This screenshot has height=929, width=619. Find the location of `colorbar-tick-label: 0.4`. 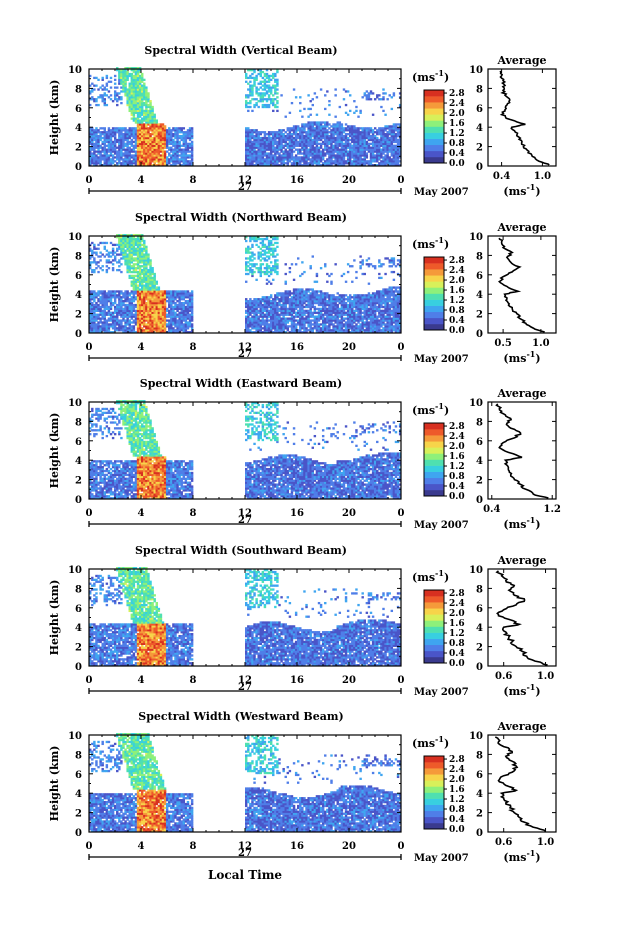

colorbar-tick-label: 0.4 is located at coordinates (457, 154).